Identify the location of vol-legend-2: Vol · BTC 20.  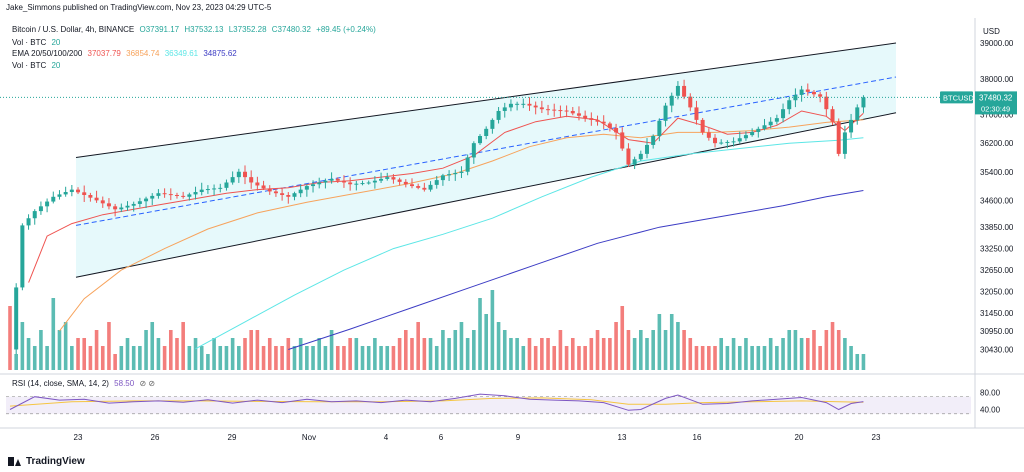
(37, 65).